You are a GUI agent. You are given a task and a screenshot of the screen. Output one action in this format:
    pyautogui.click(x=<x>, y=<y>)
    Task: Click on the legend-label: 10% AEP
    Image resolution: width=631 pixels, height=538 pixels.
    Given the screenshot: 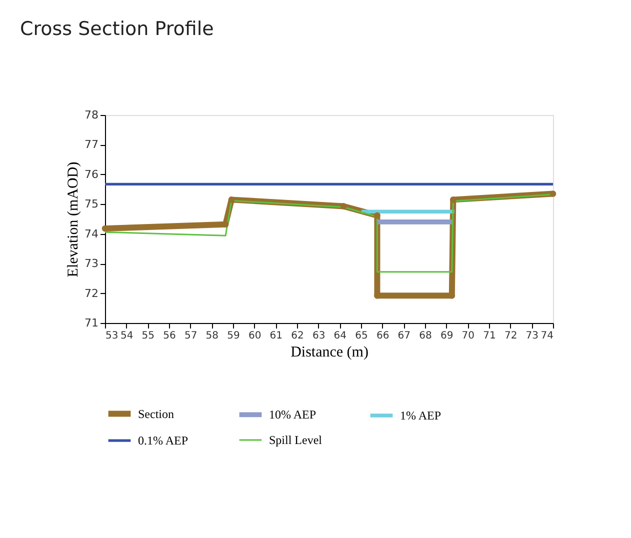 What is the action you would take?
    pyautogui.click(x=292, y=415)
    